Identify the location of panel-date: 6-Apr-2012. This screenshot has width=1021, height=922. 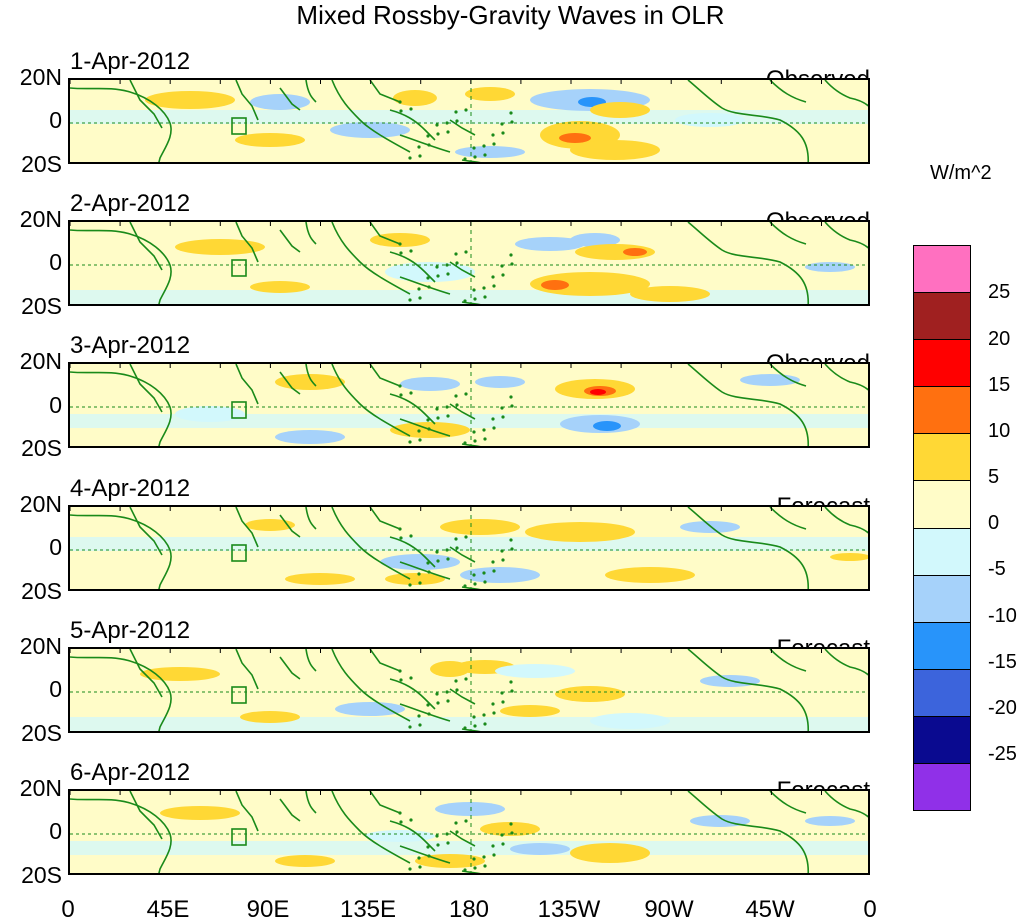
(130, 772).